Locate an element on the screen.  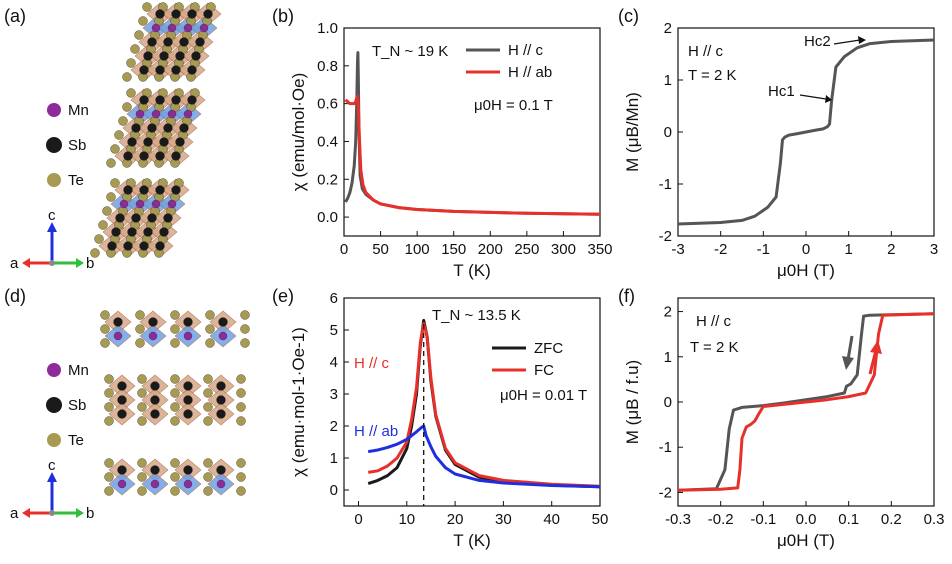
y-tick-label: 0.4 is located at coordinates (327, 141).